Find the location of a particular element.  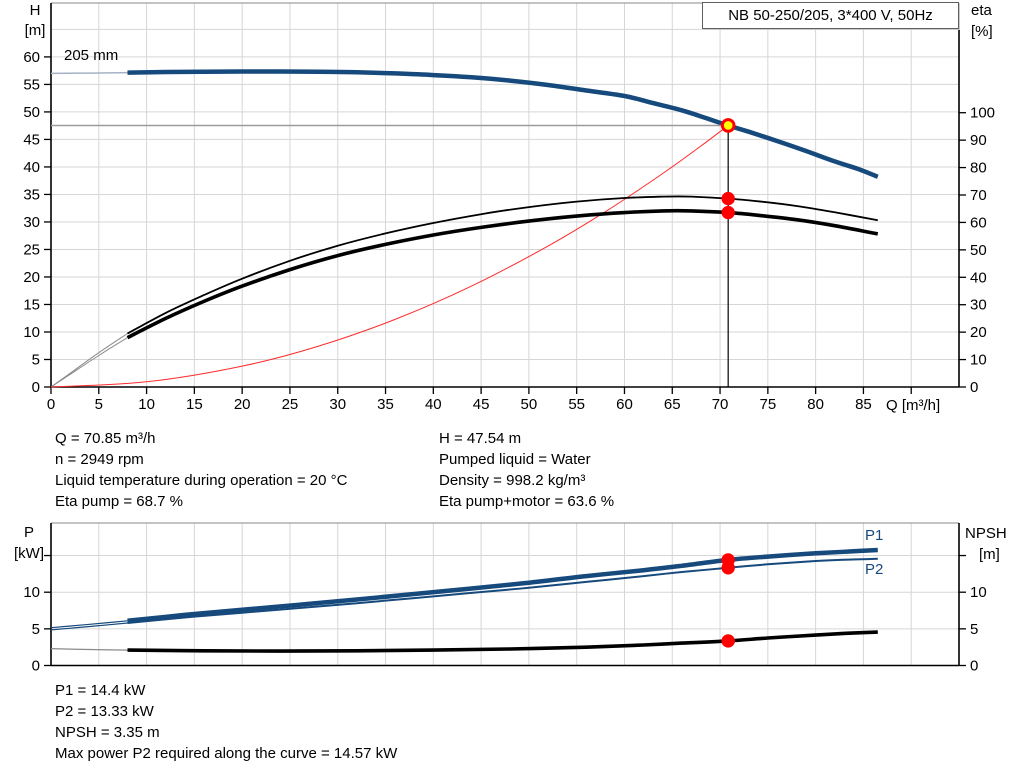

y-left-tick-label: 50 is located at coordinates (31, 112).